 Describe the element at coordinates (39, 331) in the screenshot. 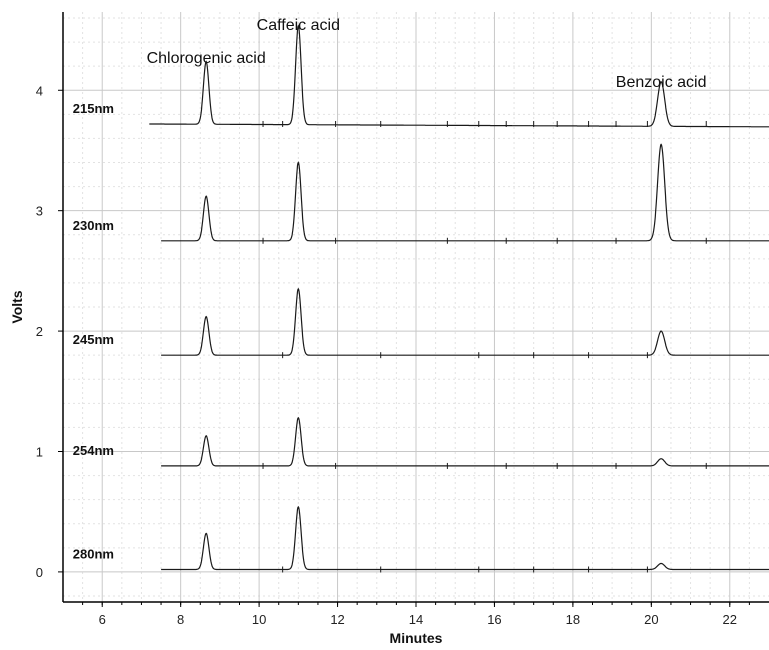

I see `y-tick-label: 2` at that location.